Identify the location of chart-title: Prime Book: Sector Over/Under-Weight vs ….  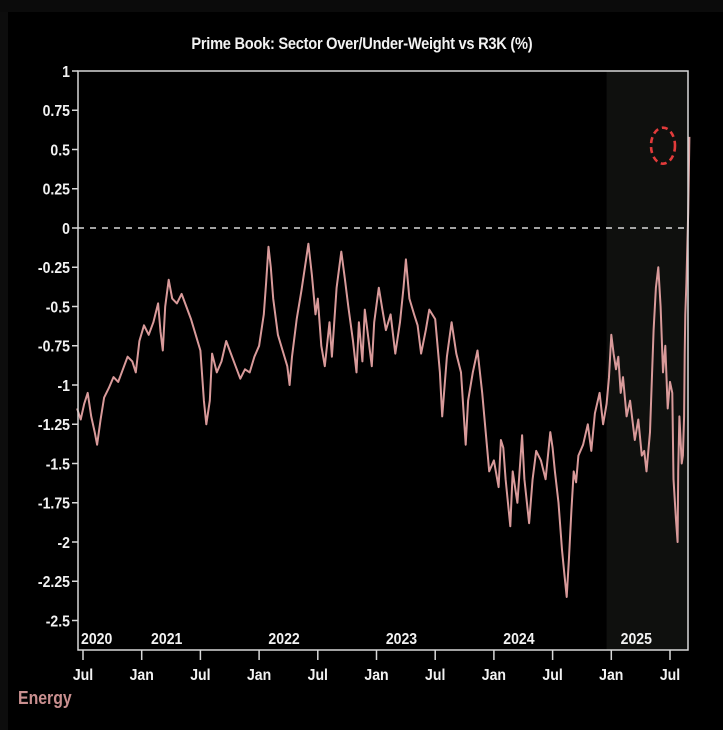
(362, 43).